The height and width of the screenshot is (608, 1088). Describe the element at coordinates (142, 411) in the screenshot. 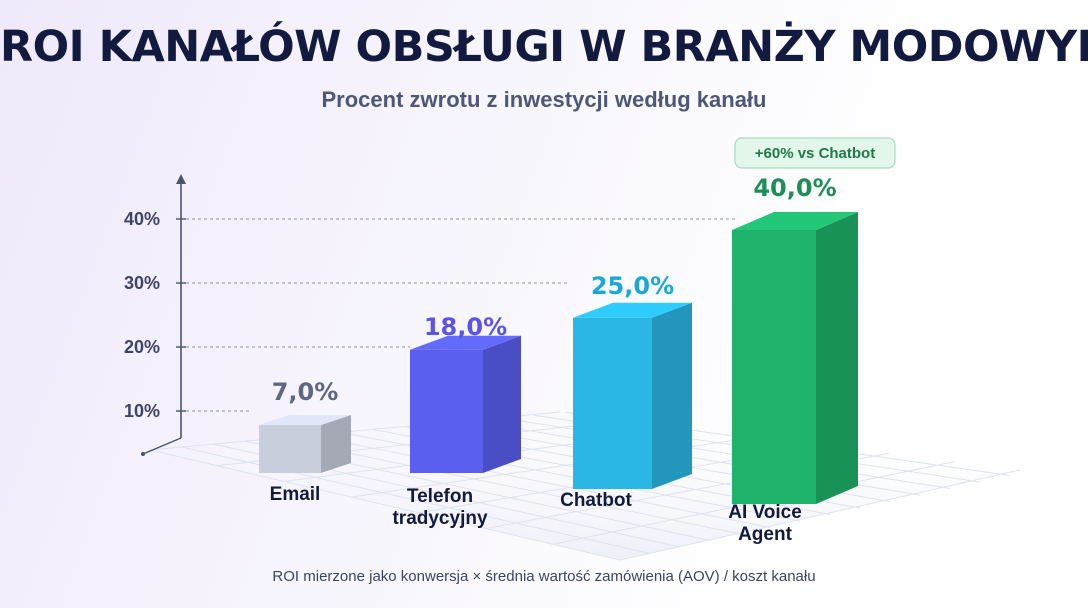

I see `y-tick-label: 10%` at that location.